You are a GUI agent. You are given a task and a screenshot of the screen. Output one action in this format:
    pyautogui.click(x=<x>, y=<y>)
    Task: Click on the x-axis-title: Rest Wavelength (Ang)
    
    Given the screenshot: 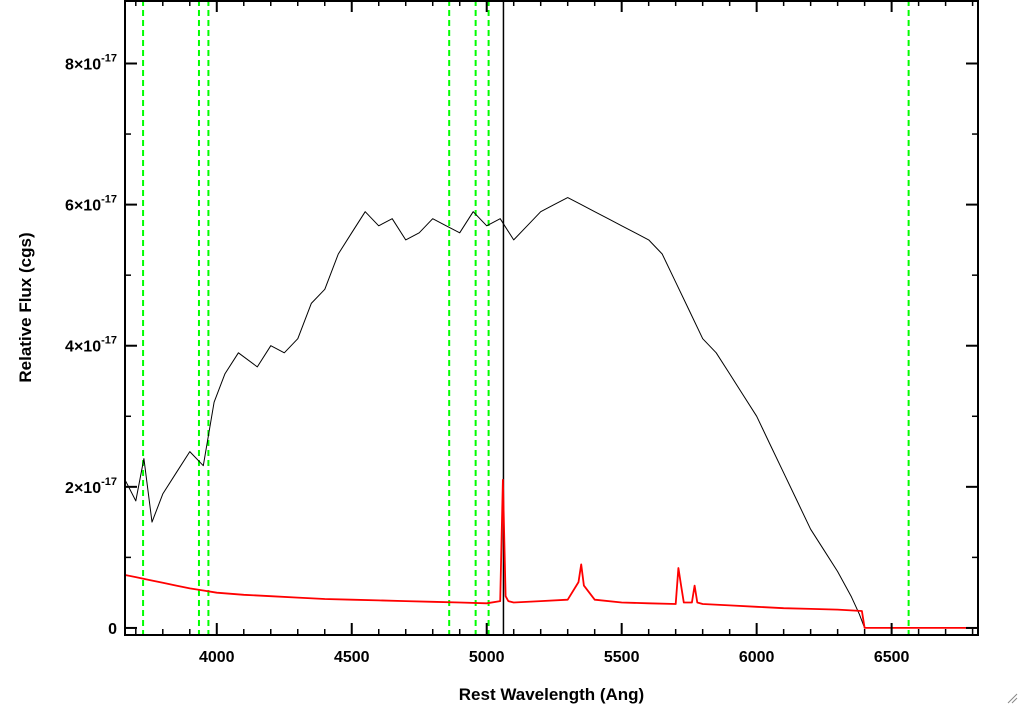 What is the action you would take?
    pyautogui.click(x=551, y=694)
    